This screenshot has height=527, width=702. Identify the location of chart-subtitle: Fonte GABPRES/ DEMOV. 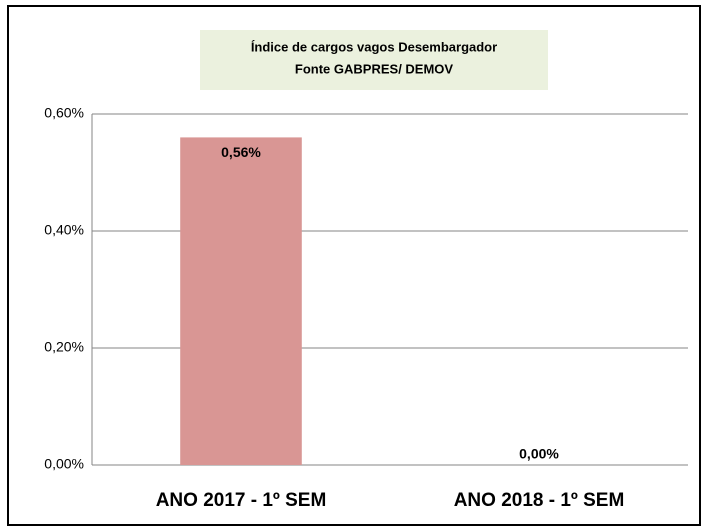
(374, 68).